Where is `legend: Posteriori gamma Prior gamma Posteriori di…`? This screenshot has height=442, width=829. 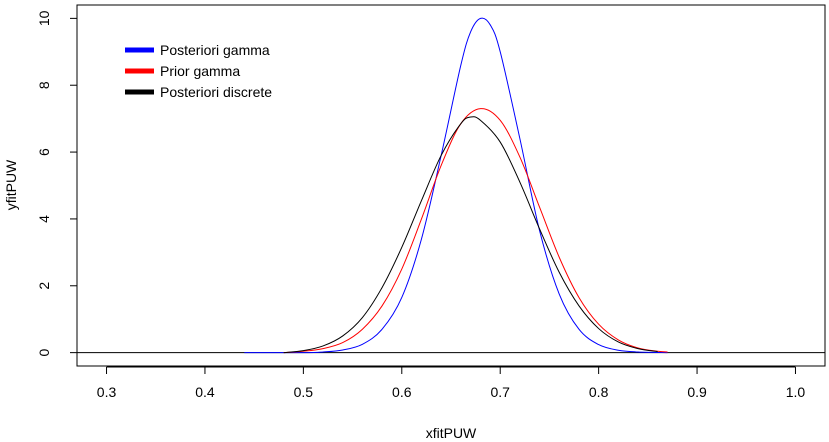 legend: Posteriori gamma Prior gamma Posteriori di… is located at coordinates (198, 71).